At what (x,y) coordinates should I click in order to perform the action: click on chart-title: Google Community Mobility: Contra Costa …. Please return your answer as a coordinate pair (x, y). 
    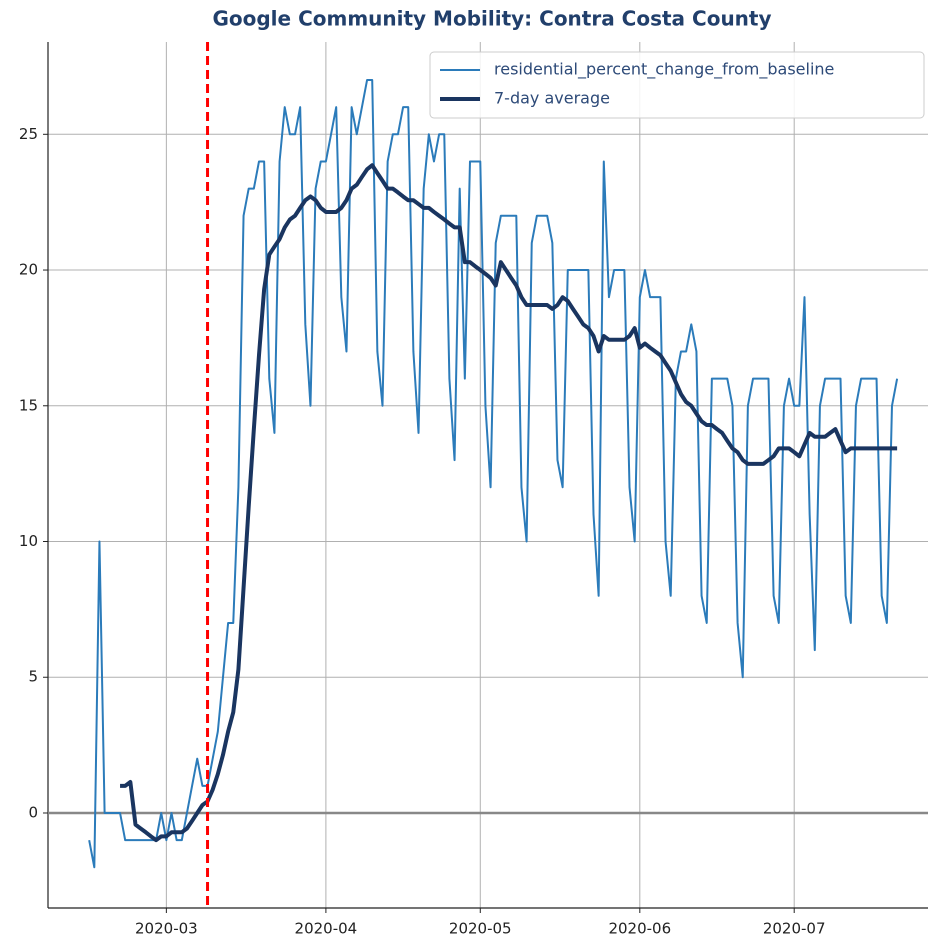
    Looking at the image, I should click on (491, 19).